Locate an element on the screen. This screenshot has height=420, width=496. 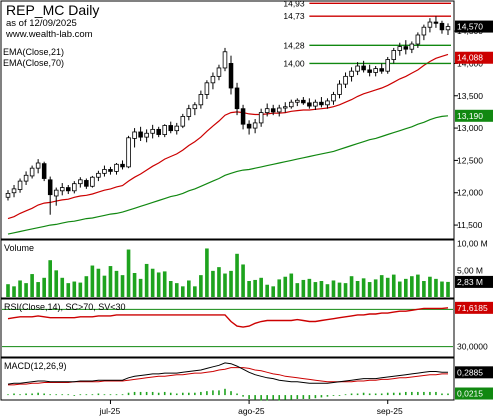
volume-panel is located at coordinates (227, 269).